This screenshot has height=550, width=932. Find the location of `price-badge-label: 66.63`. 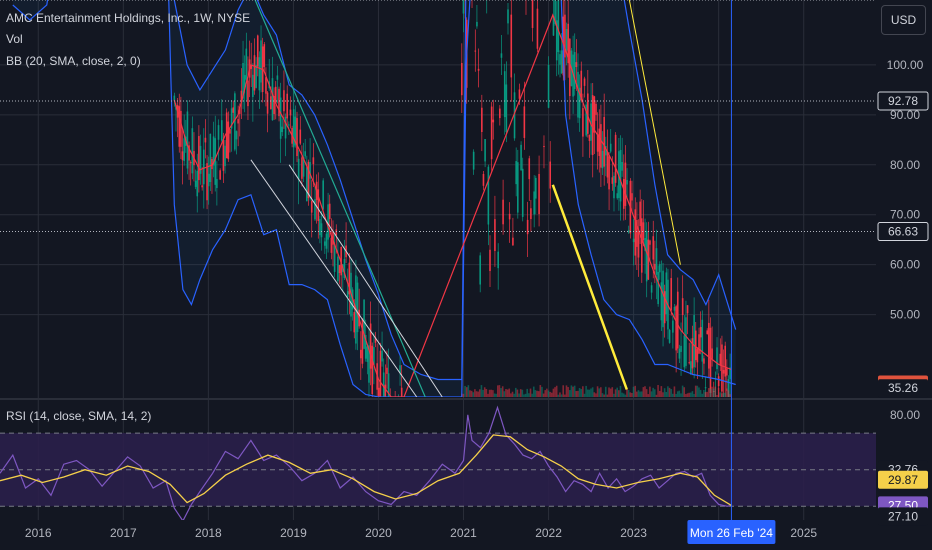

price-badge-label: 66.63 is located at coordinates (903, 232).